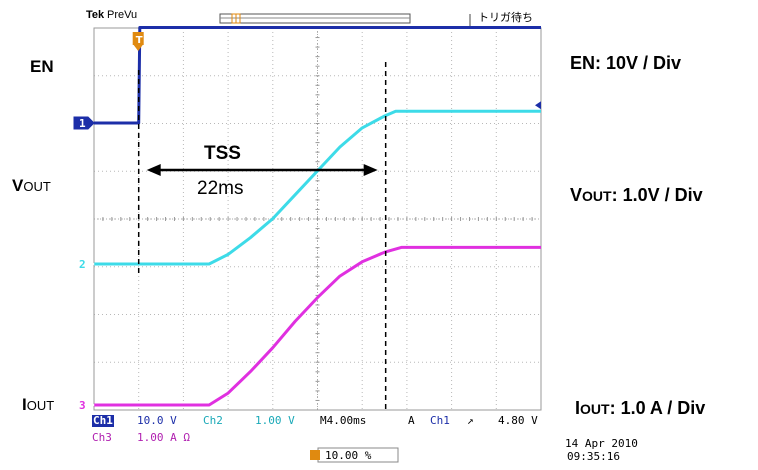  Describe the element at coordinates (626, 63) in the screenshot. I see `en-scale-right: EN: 10V / Div` at that location.